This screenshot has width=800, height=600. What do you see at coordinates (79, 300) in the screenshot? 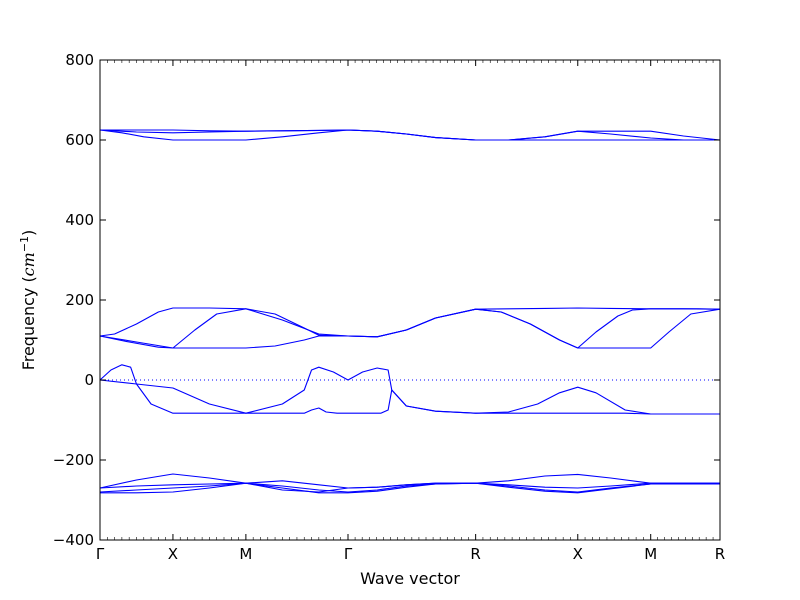
I see `y-tick-label: 200` at bounding box center [79, 300].